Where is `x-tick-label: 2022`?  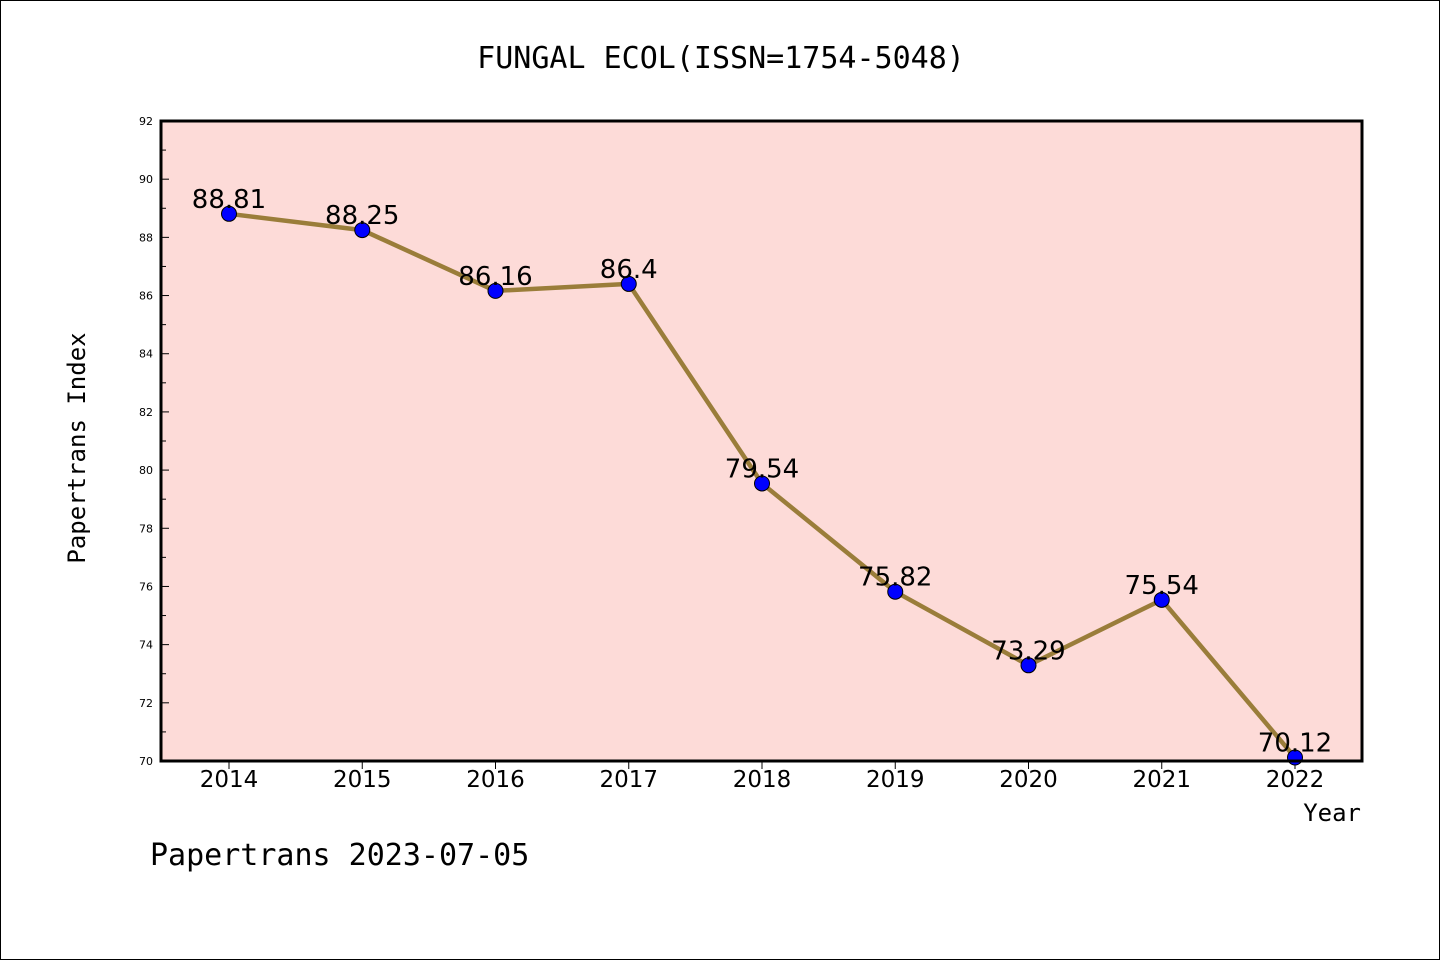
x-tick-label: 2022 is located at coordinates (1295, 780).